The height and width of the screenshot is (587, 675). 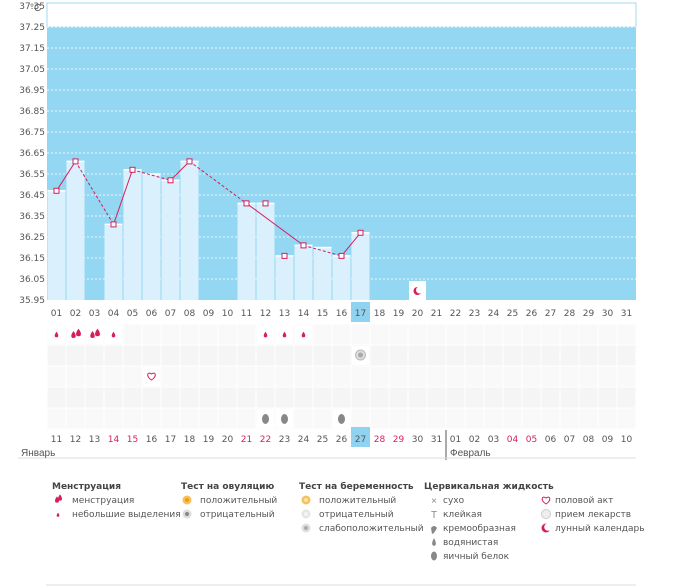 I want to click on date-label: 25, so click(x=322, y=440).